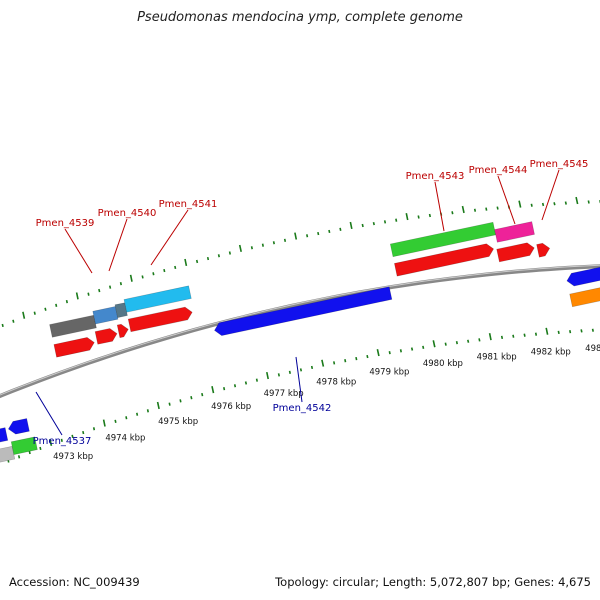 This screenshot has height=600, width=600. I want to click on gene-label-top: Pmen_4545, so click(559, 164).